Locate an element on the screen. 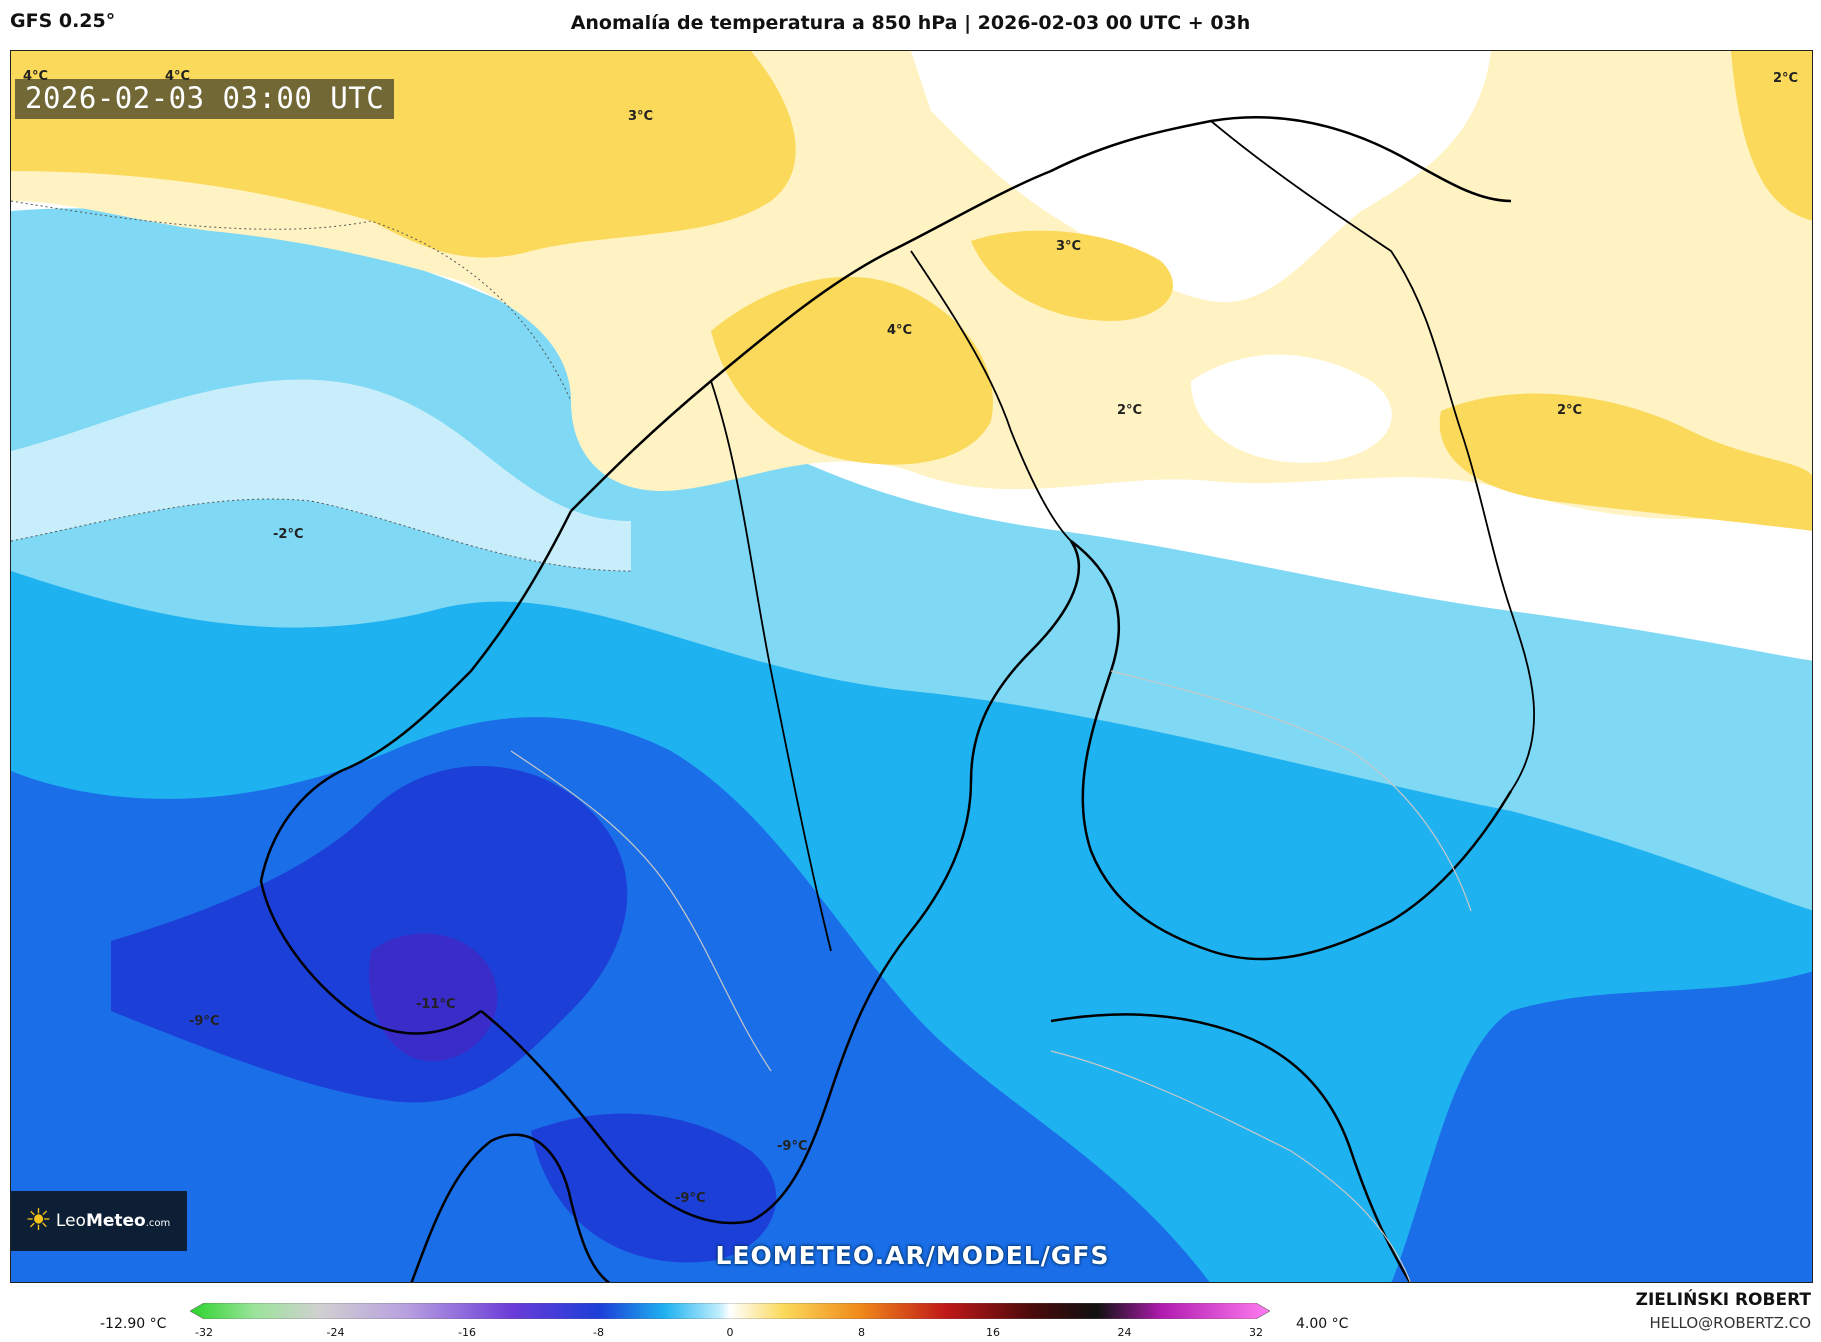 Image resolution: width=1821 pixels, height=1342 pixels. contour-label: -11°C is located at coordinates (436, 1004).